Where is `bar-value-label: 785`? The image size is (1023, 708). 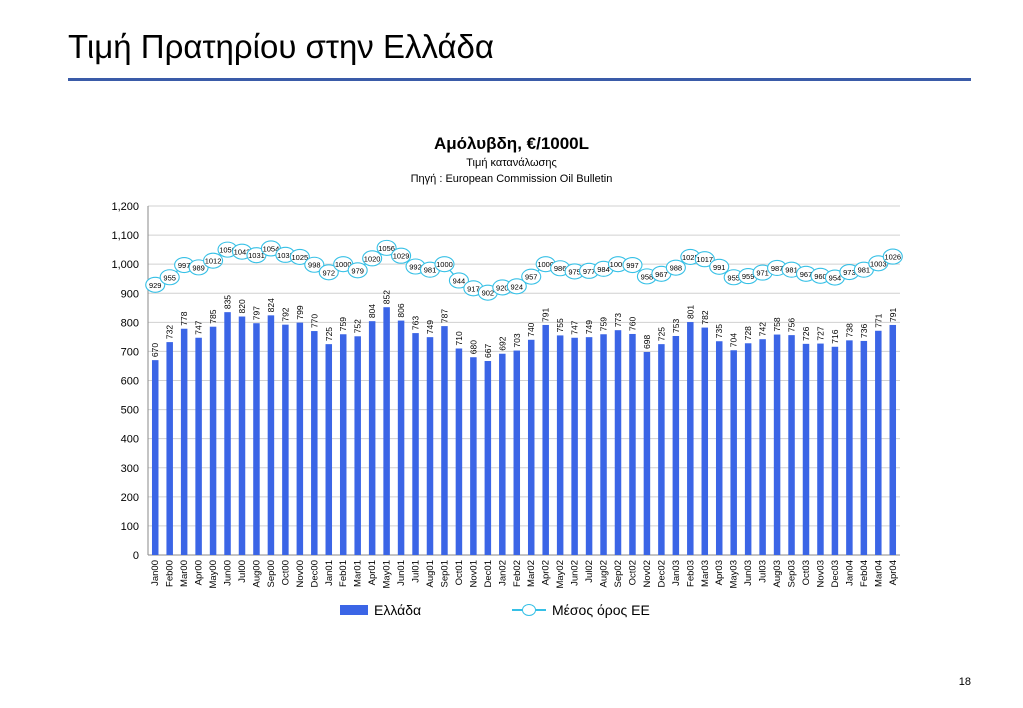
bar-value-label: 785 is located at coordinates (213, 316).